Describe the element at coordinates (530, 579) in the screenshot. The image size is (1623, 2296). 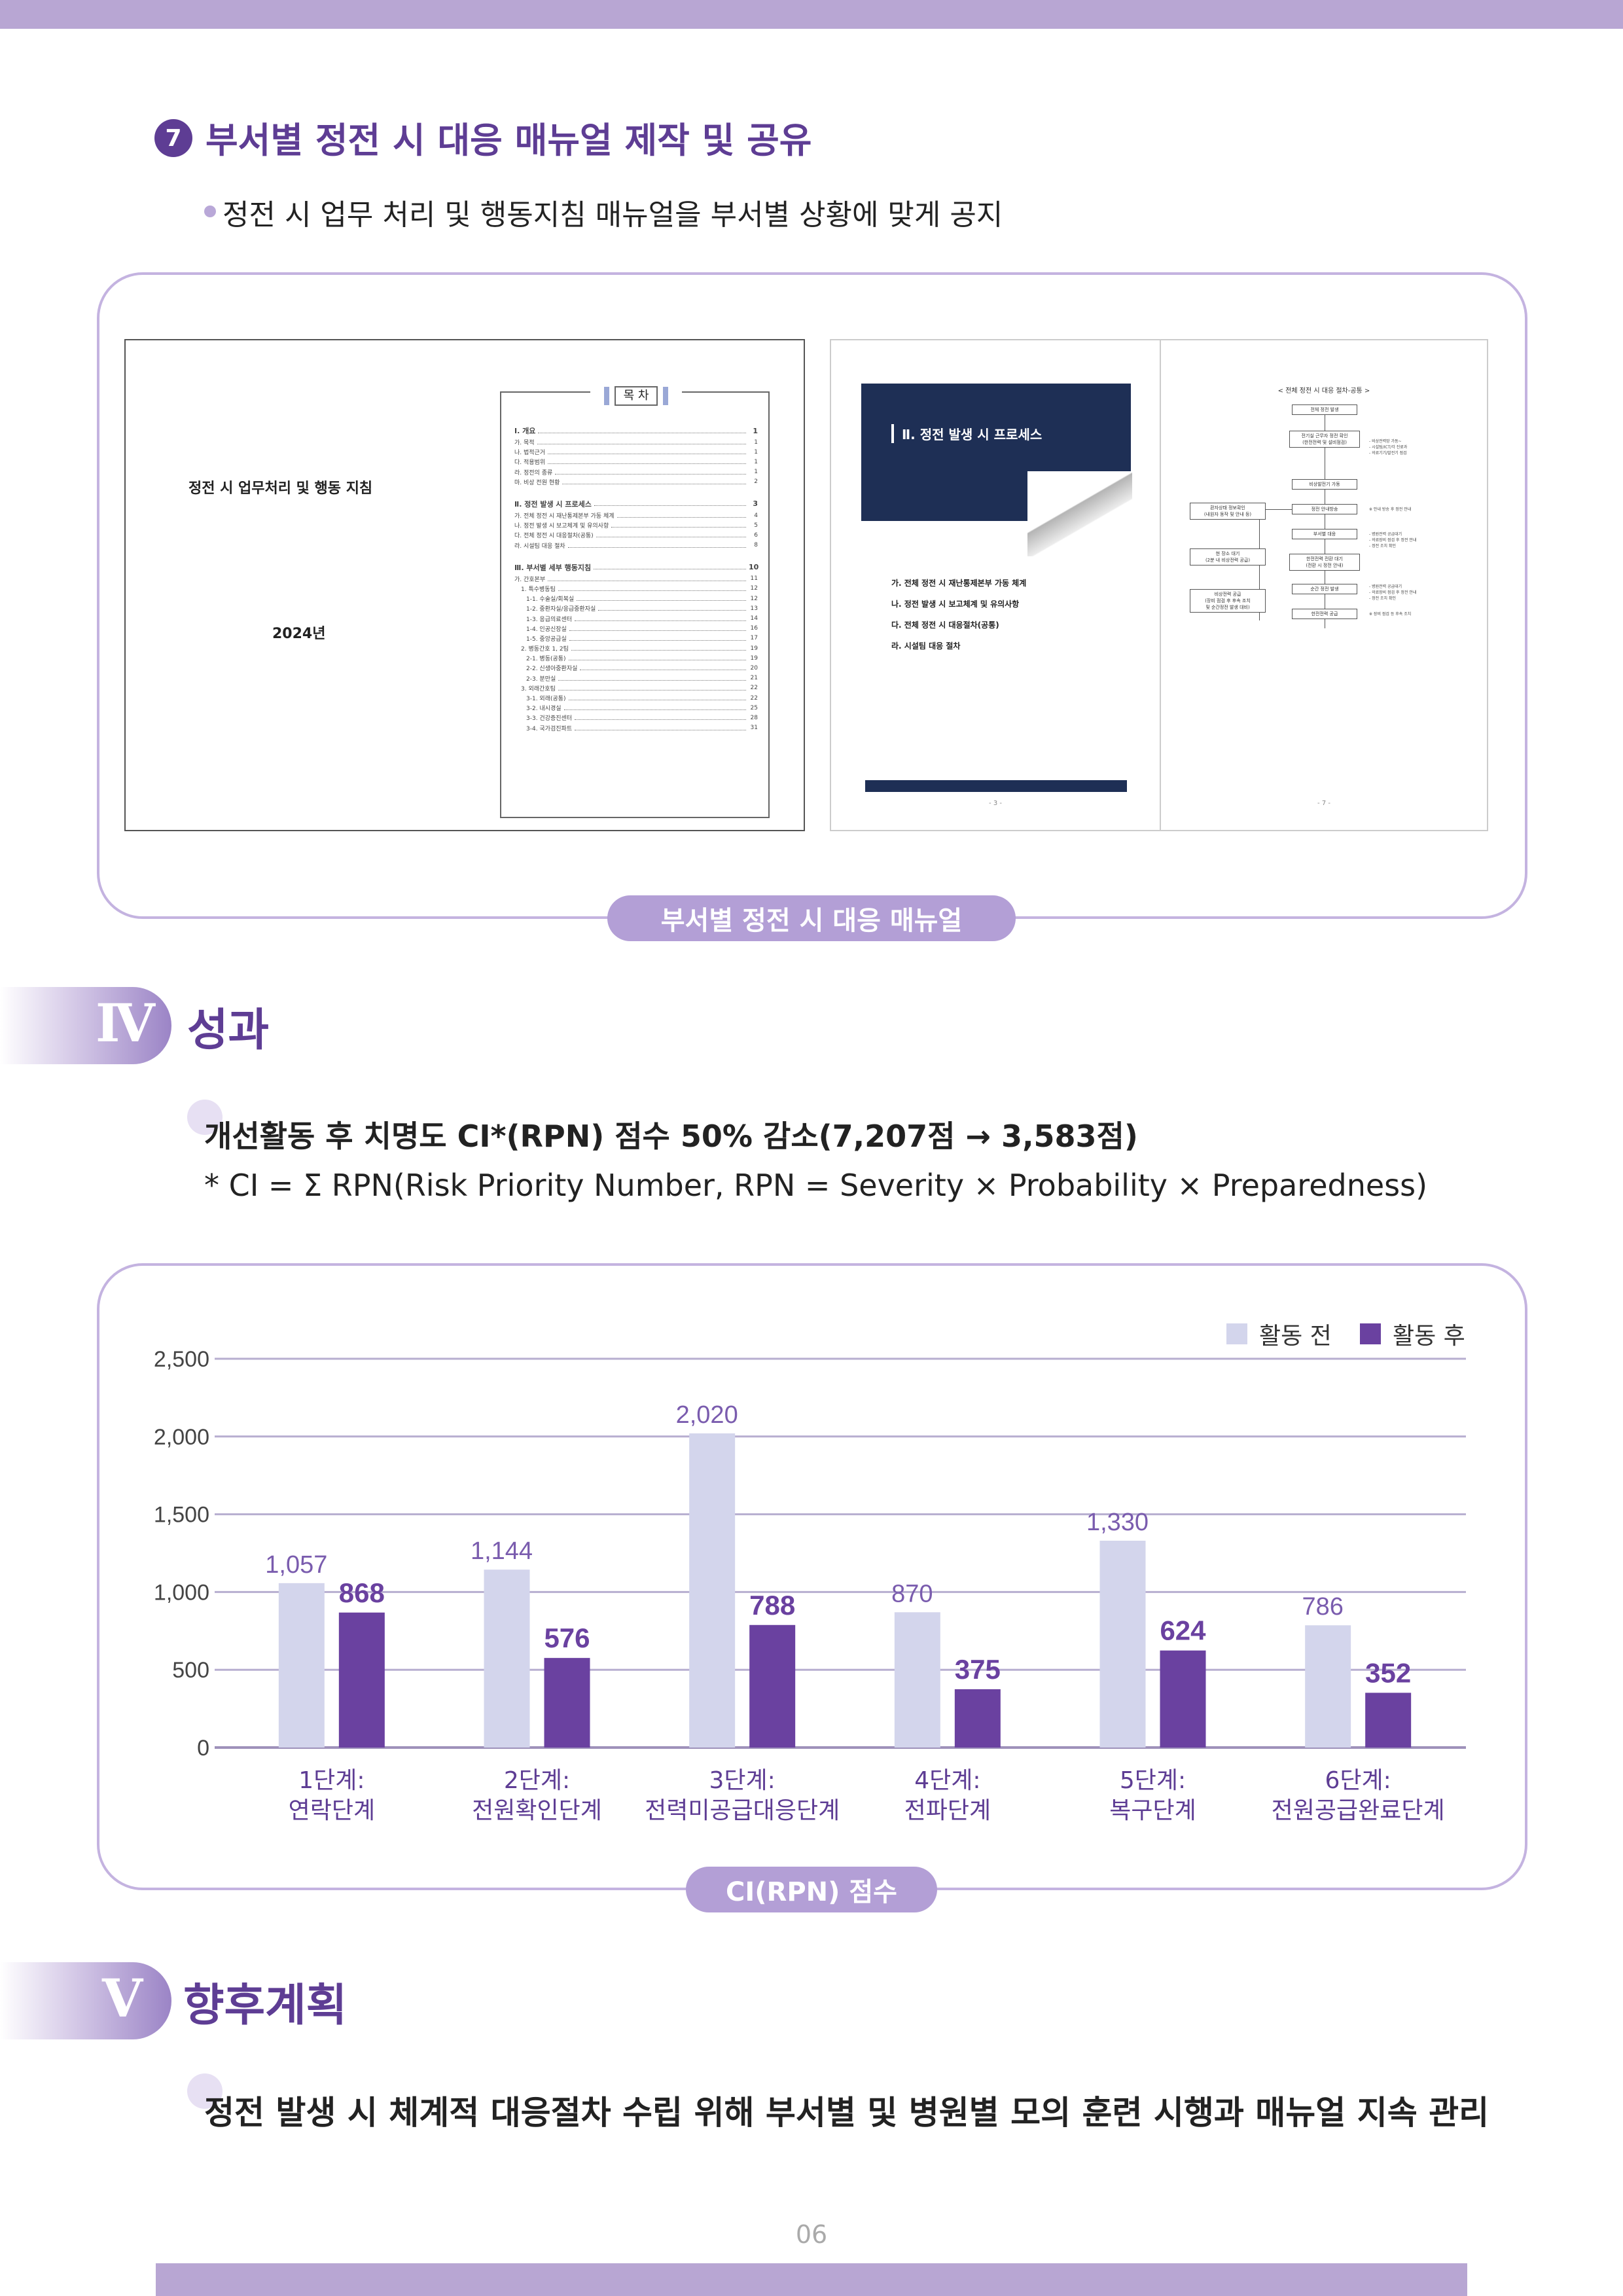
I see `toc-entry-text: 가. 간호본부` at that location.